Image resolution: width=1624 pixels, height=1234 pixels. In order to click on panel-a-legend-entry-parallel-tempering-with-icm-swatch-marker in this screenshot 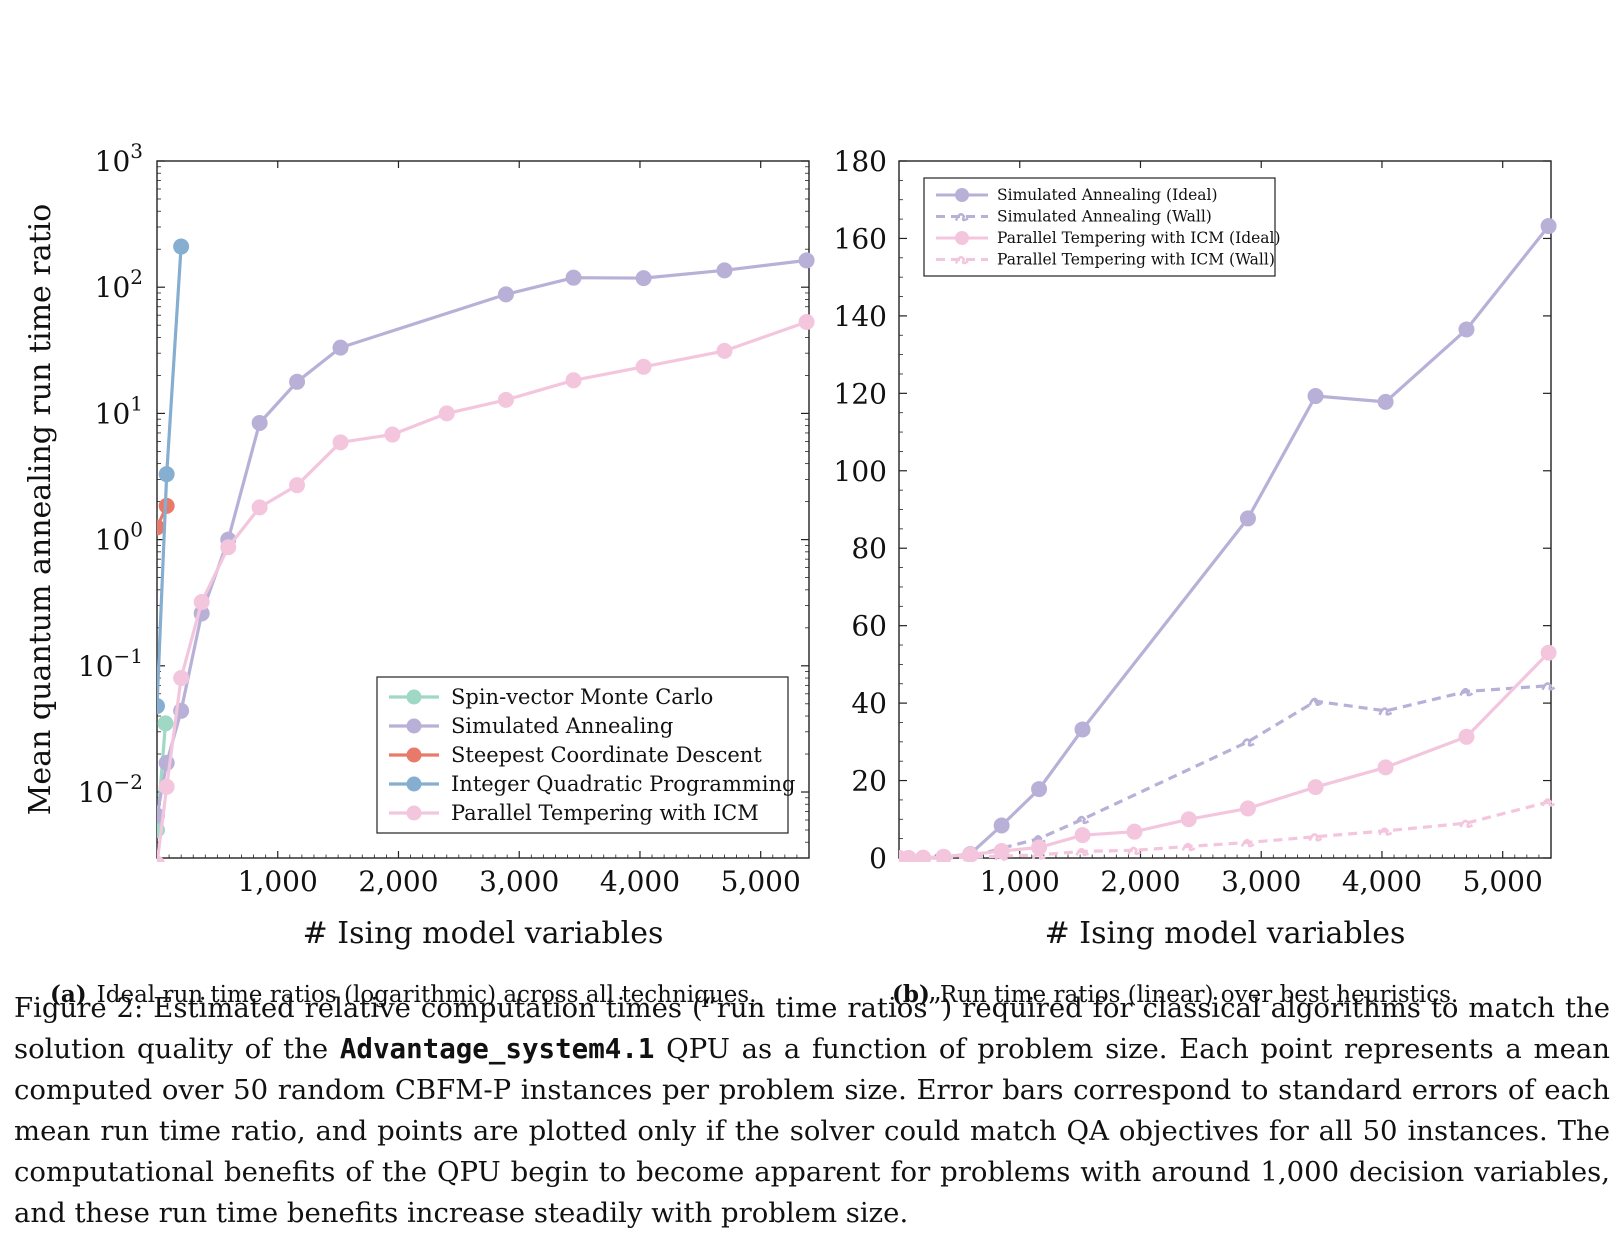, I will do `click(414, 813)`.